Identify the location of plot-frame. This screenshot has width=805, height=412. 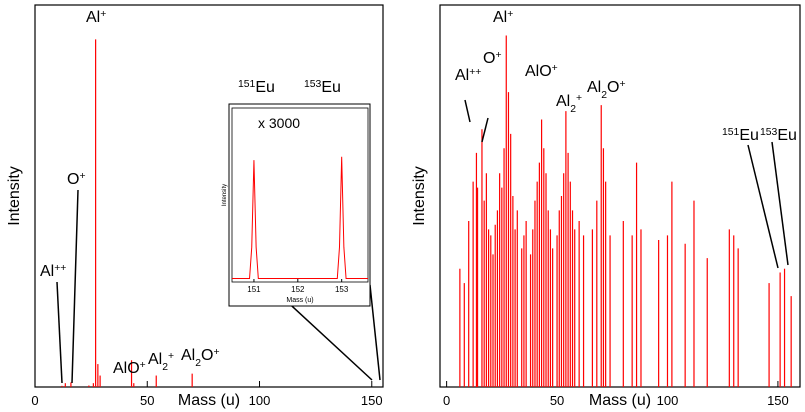
(300, 195).